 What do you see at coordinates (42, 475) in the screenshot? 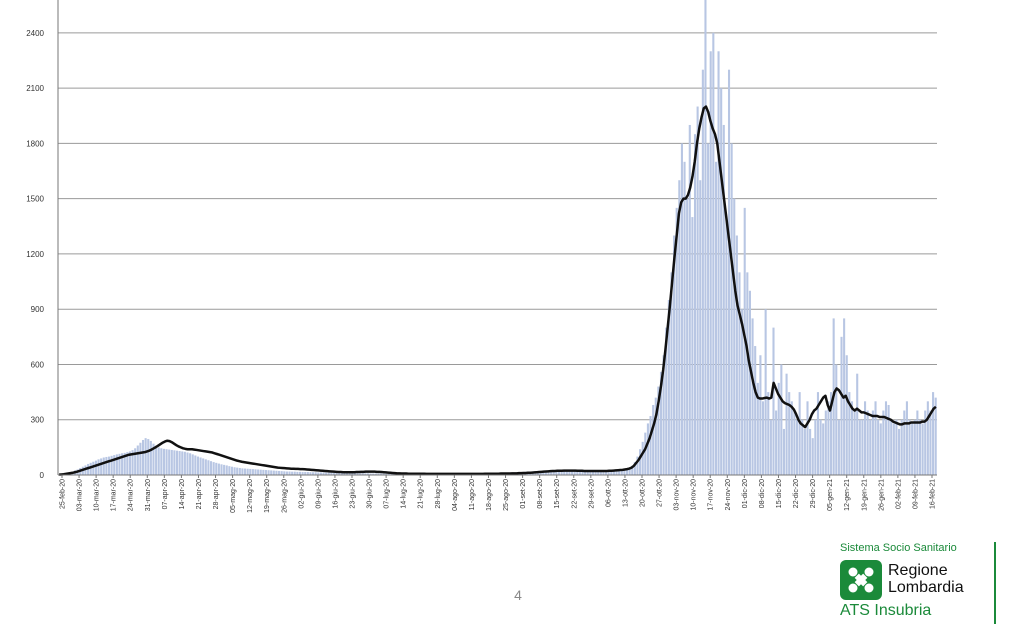
I see `y-tick-label: 0` at bounding box center [42, 475].